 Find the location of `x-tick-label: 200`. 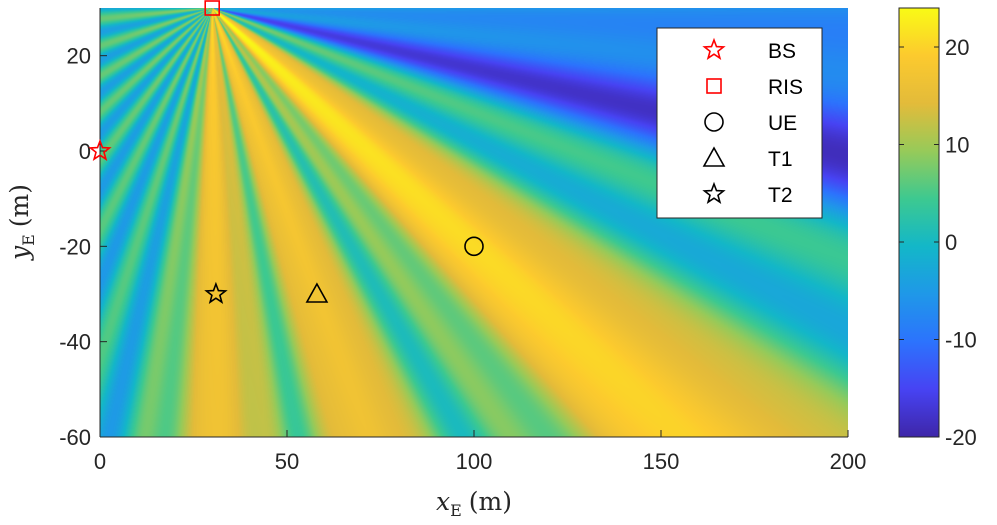

x-tick-label: 200 is located at coordinates (848, 461).